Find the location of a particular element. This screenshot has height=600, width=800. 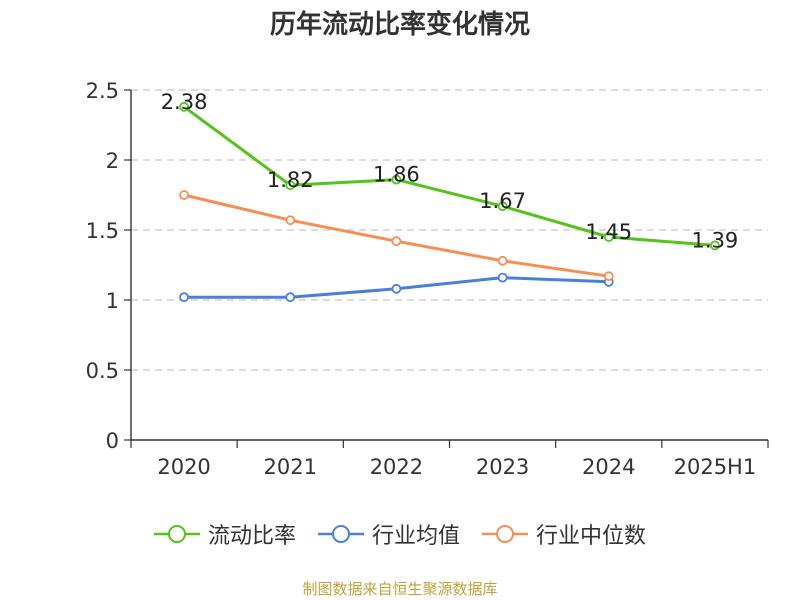

y-tick-label: 0.5 is located at coordinates (102, 371).